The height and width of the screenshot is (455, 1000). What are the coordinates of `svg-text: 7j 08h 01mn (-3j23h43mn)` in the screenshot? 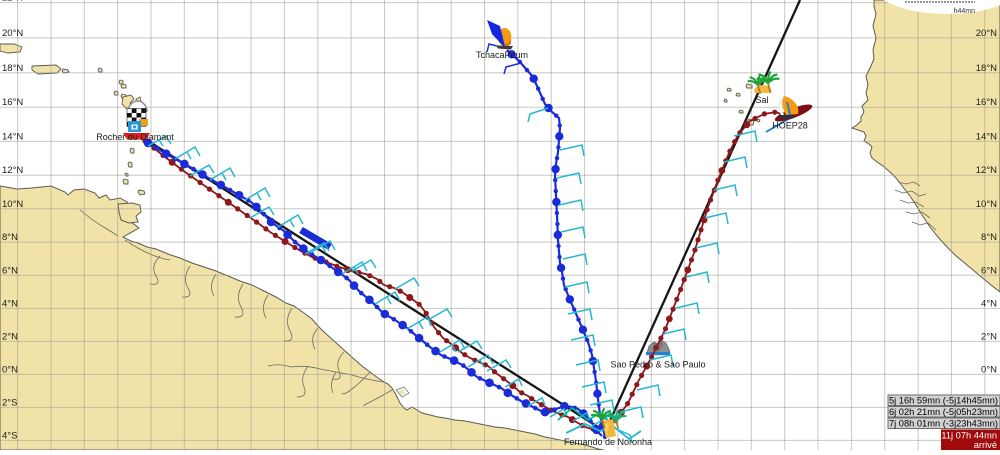 It's located at (943, 424).